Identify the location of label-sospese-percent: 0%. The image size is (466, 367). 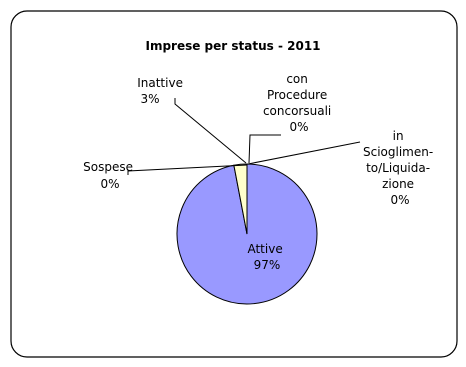
(109, 184).